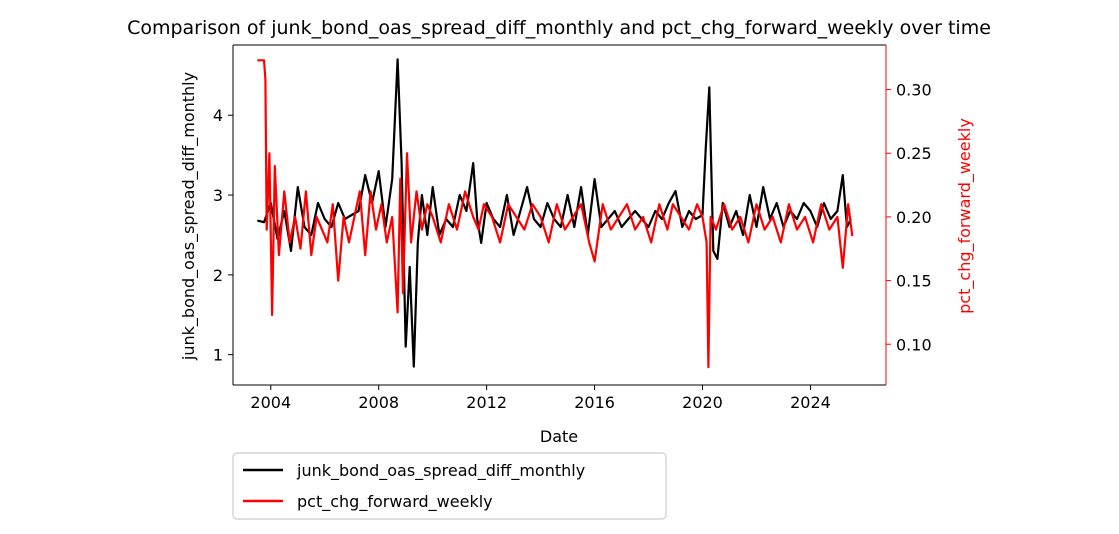 This screenshot has width=1119, height=534. Describe the element at coordinates (914, 344) in the screenshot. I see `right-y-tick-label: 0.10` at that location.